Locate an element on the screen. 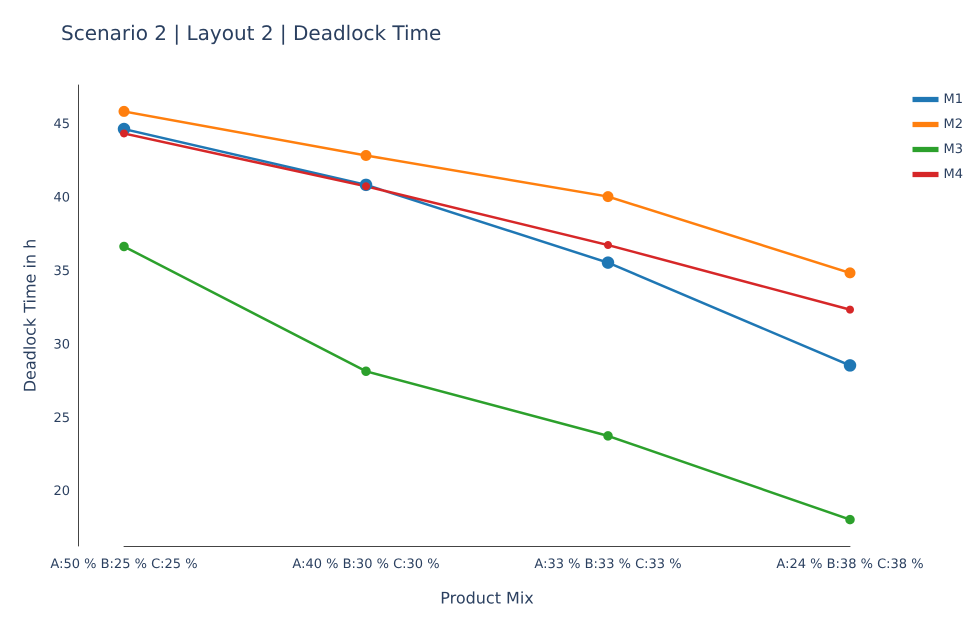 Image resolution: width=975 pixels, height=619 pixels. x-tick-label: A:40 % B:30 % C:30 % is located at coordinates (366, 564).